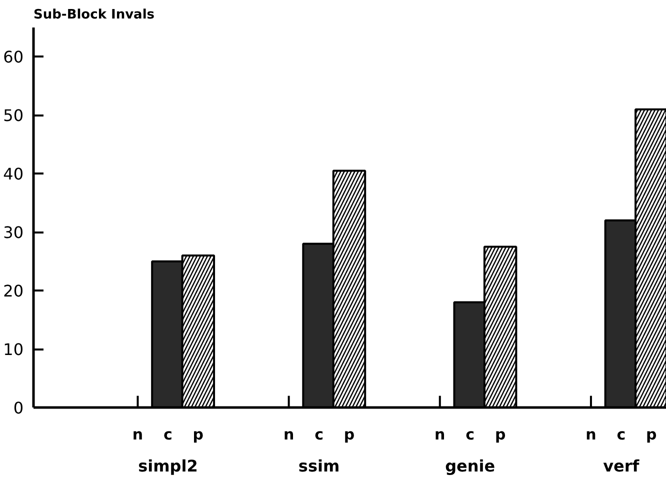 The width and height of the screenshot is (666, 478). I want to click on y-tick-label: 40, so click(13, 174).